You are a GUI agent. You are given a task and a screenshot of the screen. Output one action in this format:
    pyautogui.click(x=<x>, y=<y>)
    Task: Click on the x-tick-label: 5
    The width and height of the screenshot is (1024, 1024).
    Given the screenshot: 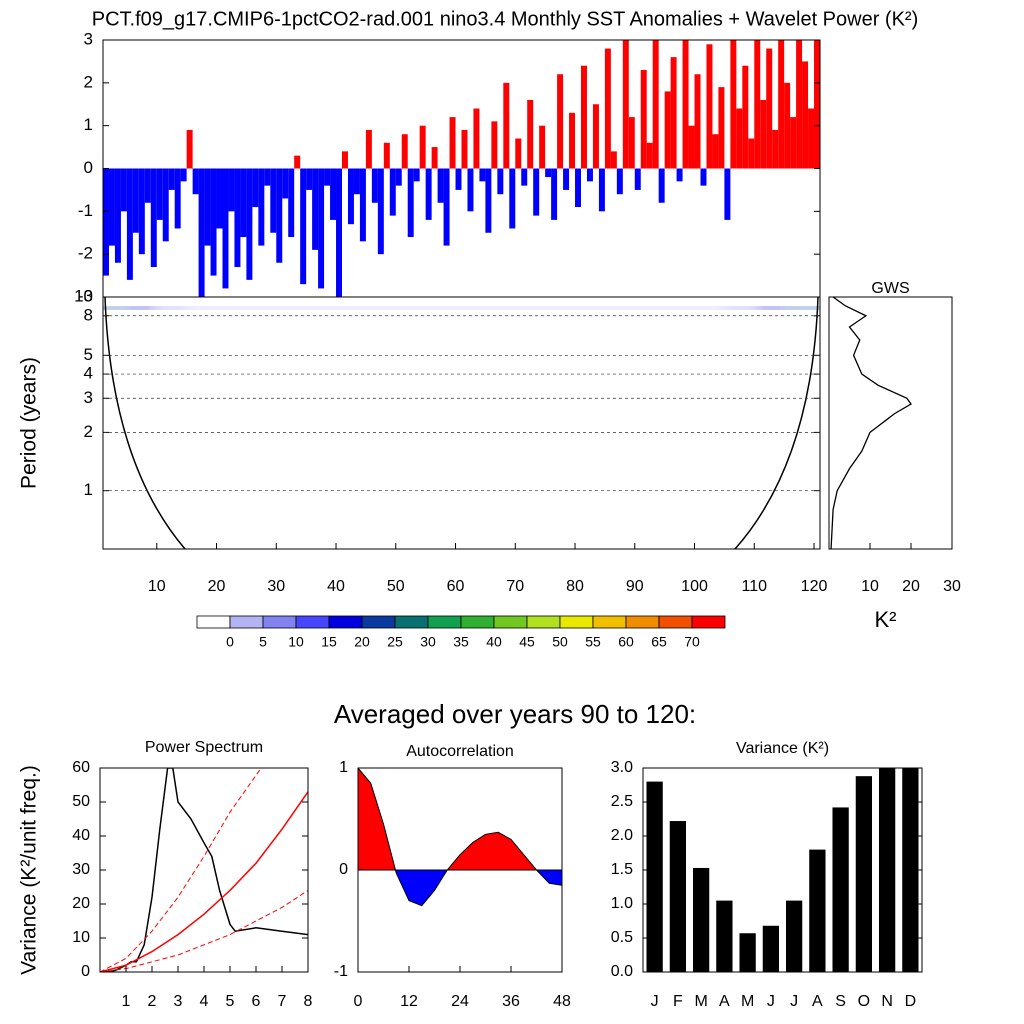 What is the action you would take?
    pyautogui.click(x=230, y=1001)
    